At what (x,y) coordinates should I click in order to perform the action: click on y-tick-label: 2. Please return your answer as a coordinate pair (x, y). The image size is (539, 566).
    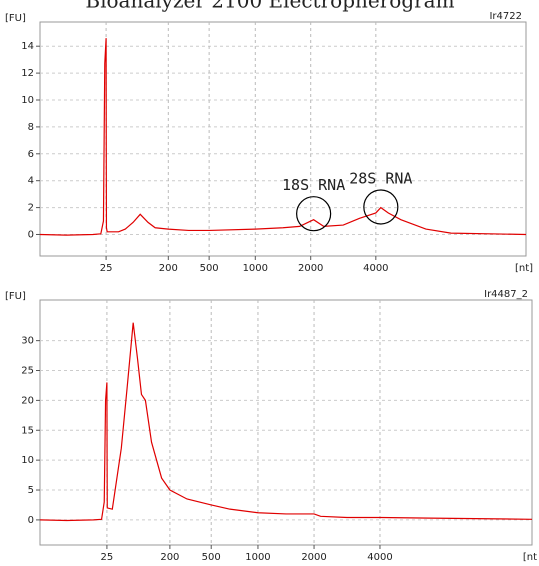
    Looking at the image, I should click on (31, 208).